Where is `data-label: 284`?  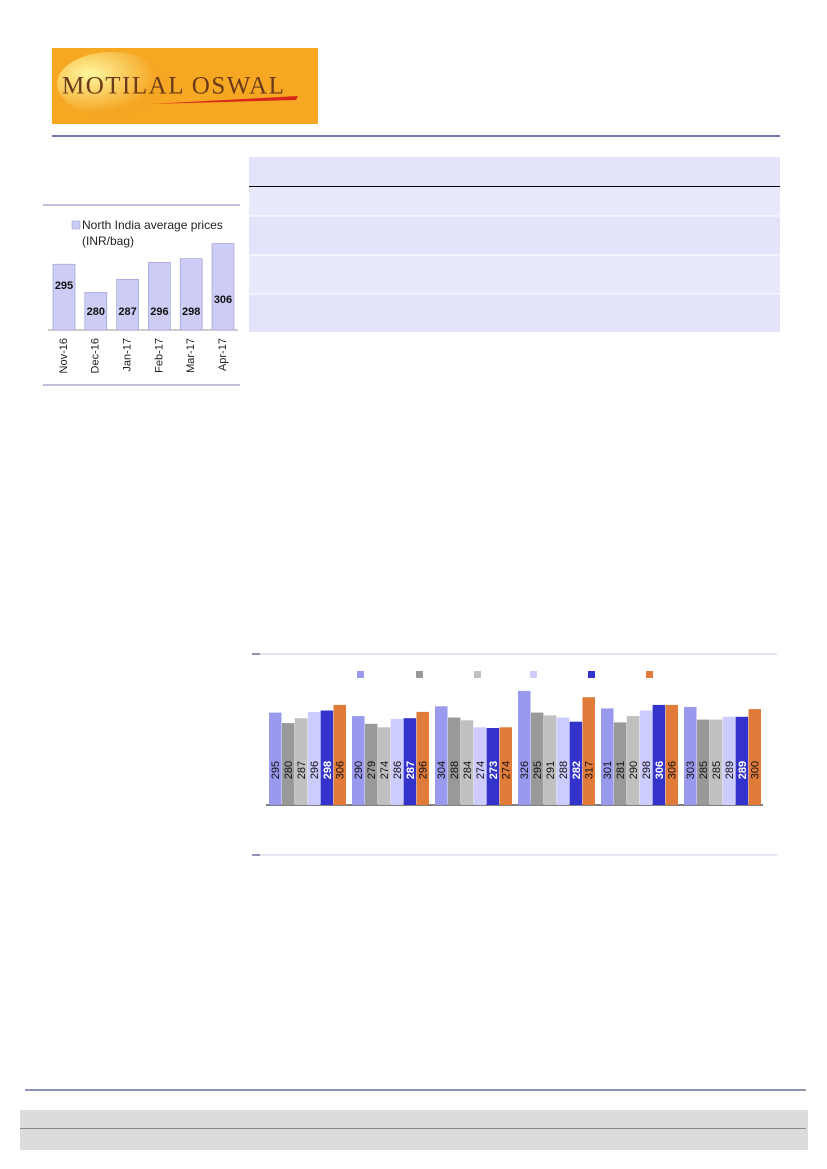 data-label: 284 is located at coordinates (468, 770).